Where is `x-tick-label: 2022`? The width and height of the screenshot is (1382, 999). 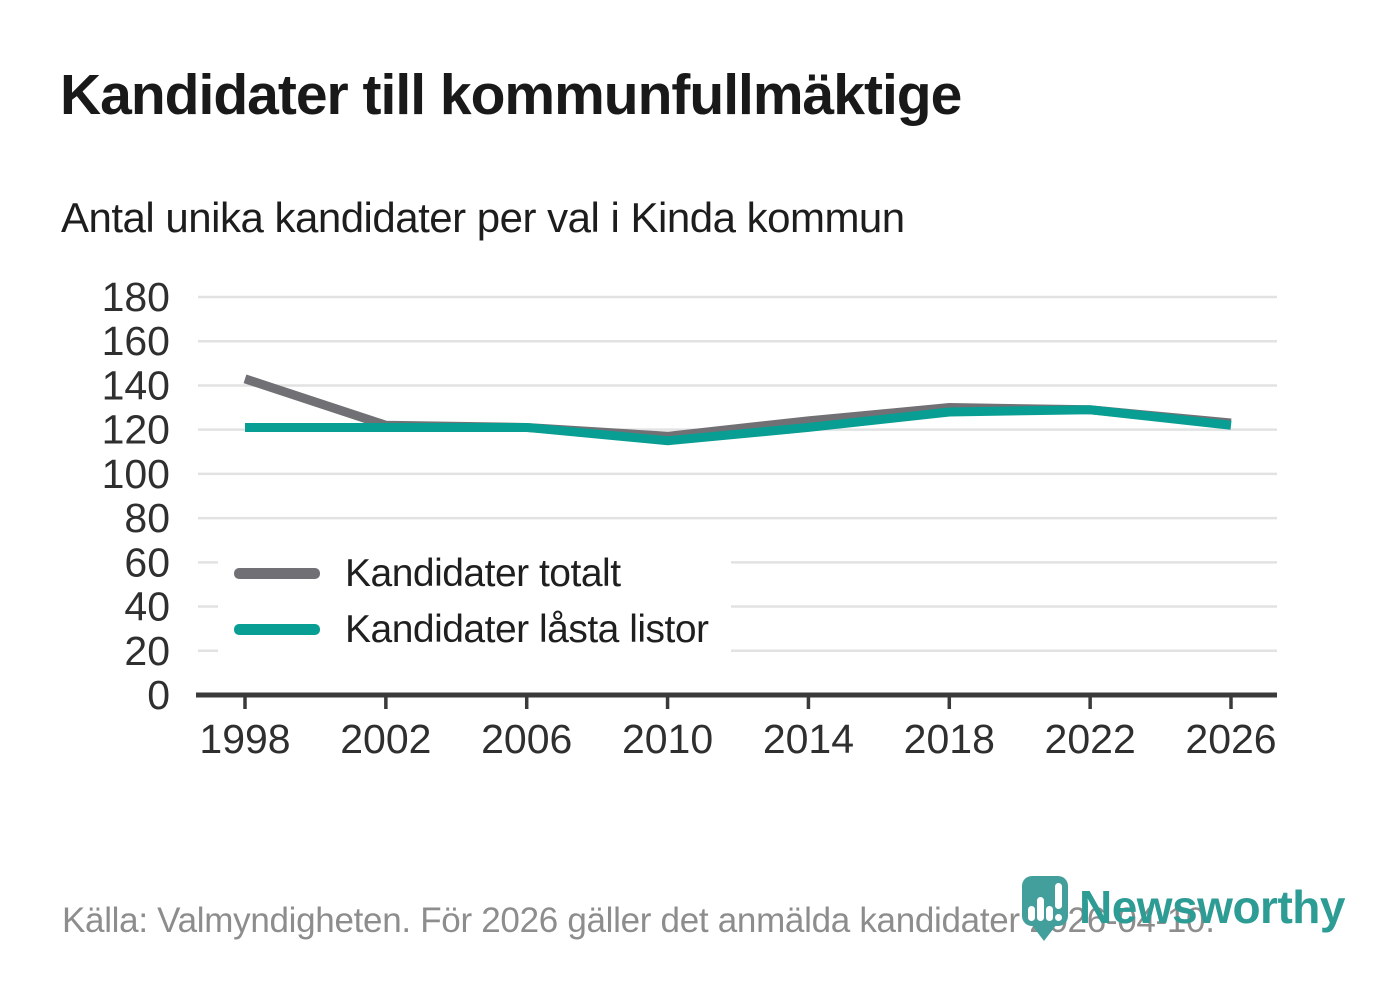
x-tick-label: 2022 is located at coordinates (1090, 739).